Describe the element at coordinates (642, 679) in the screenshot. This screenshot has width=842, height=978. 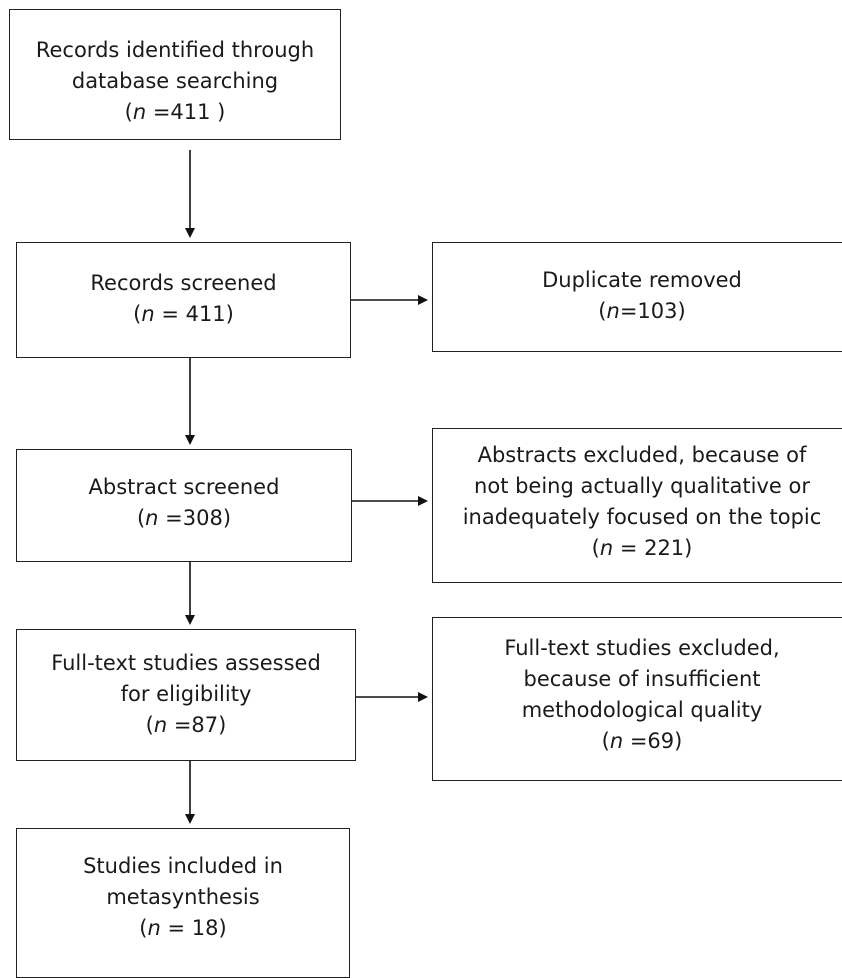
I see `box-text-line: because of insufficient` at that location.